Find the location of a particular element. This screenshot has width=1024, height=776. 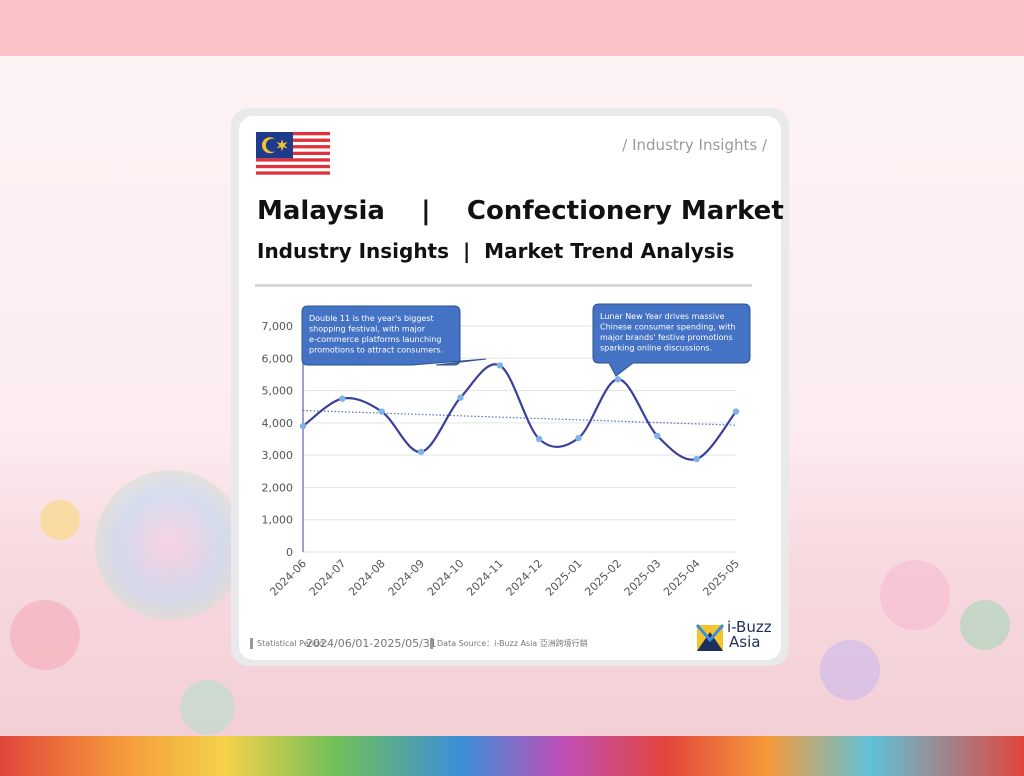

bottom-candy-band is located at coordinates (512, 756).